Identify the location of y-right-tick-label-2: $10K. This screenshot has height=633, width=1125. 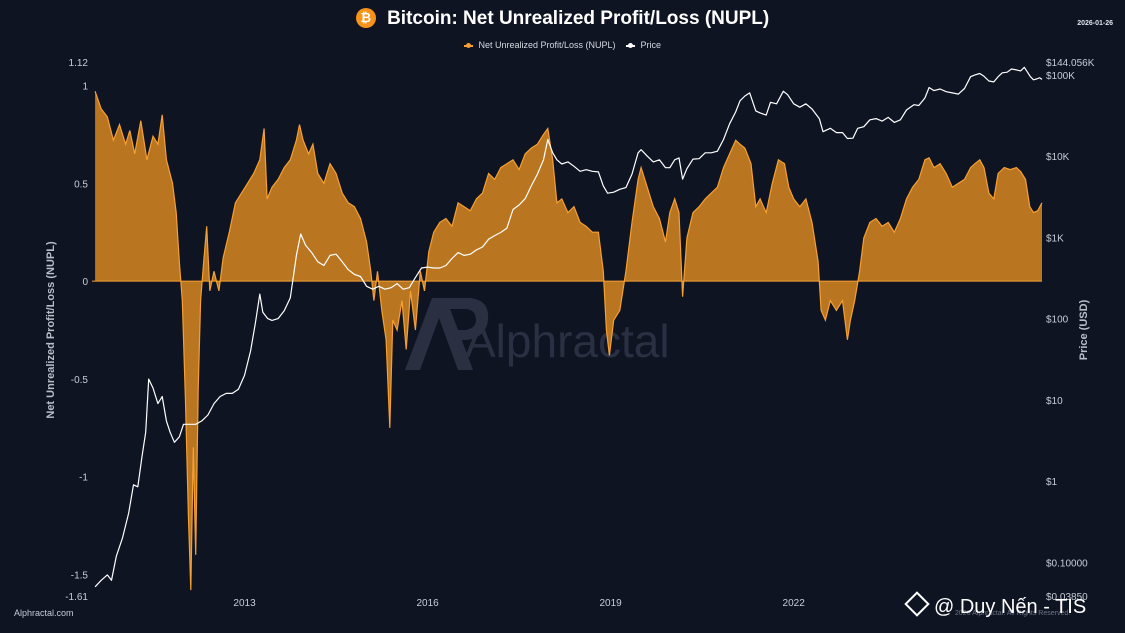
(1058, 157).